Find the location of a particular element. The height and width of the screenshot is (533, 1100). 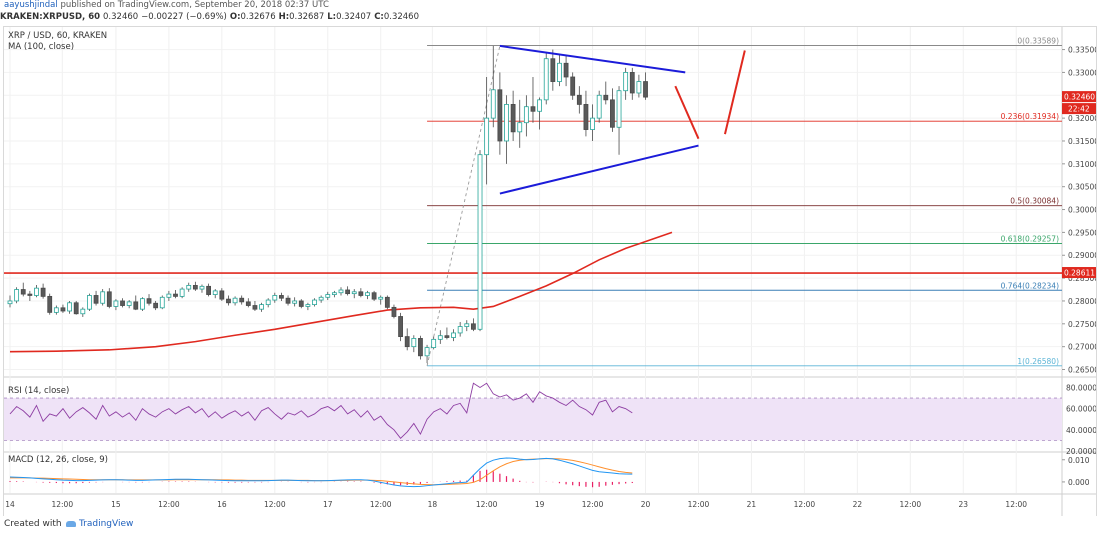

price-tick-label: 0.28000 is located at coordinates (1082, 301).